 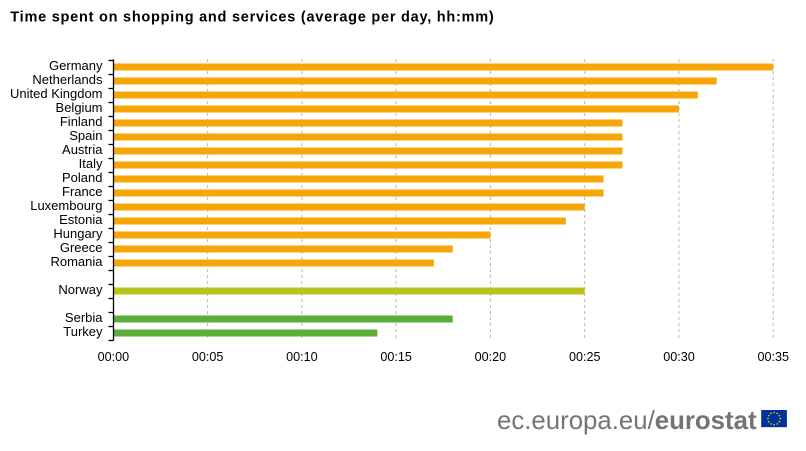 I want to click on svg-text: 00:00, so click(x=114, y=357).